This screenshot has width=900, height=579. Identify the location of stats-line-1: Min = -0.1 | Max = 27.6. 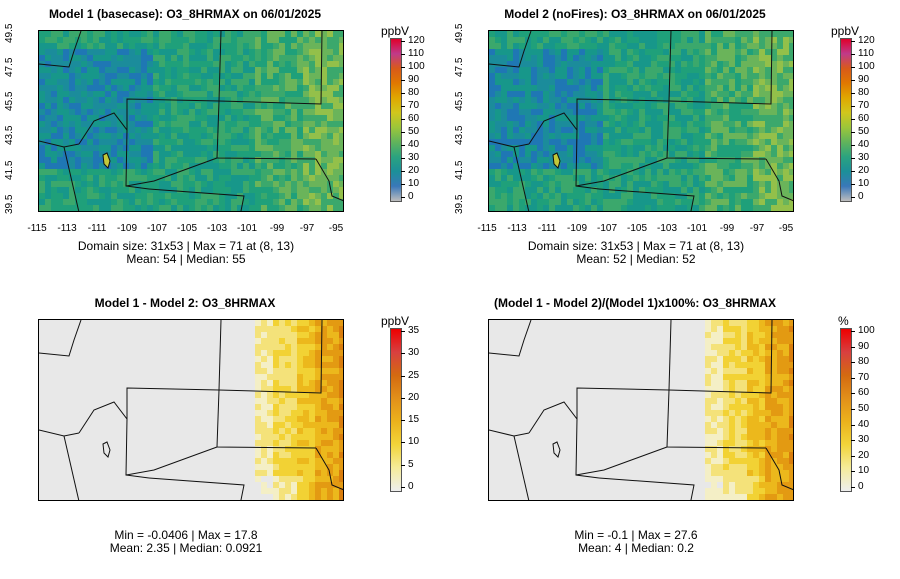
(636, 535).